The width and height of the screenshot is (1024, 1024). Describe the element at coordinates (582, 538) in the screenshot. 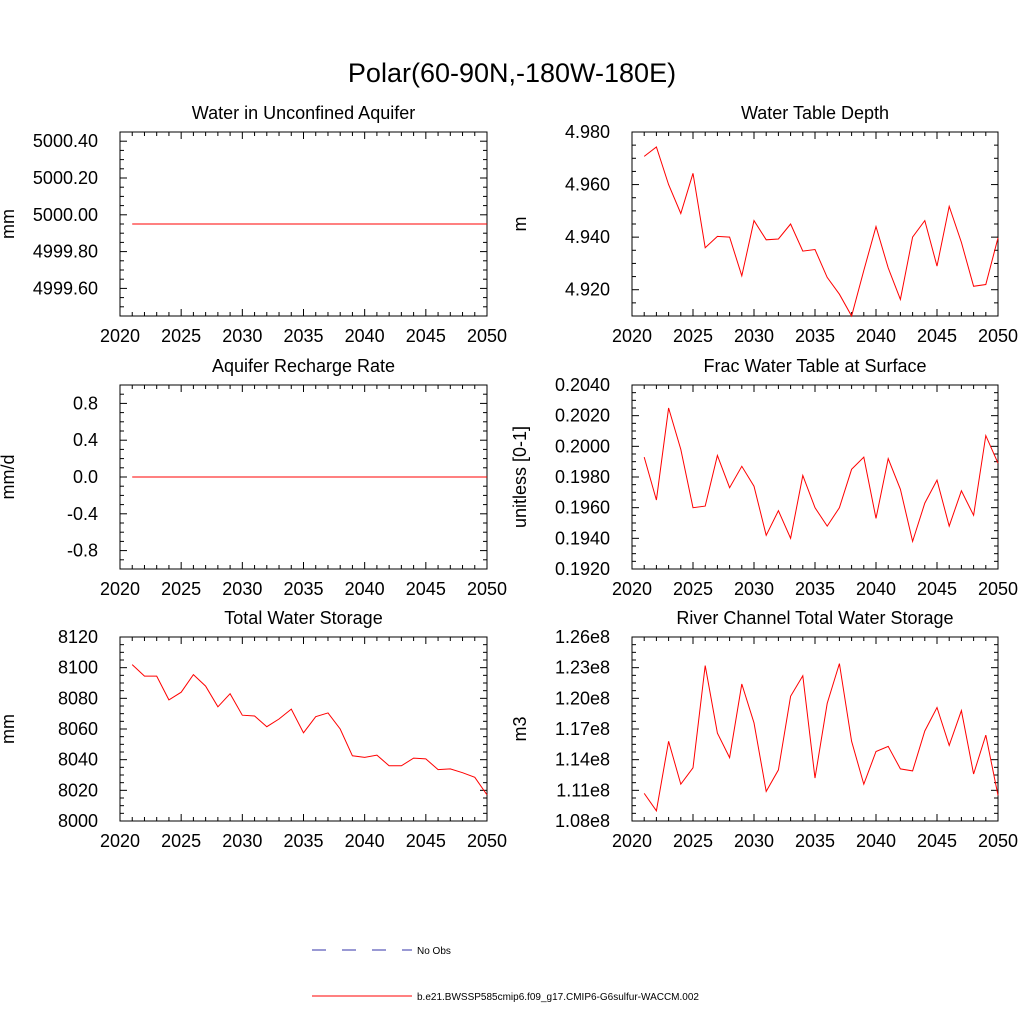

I see `y-tick-label: 0.1940` at that location.